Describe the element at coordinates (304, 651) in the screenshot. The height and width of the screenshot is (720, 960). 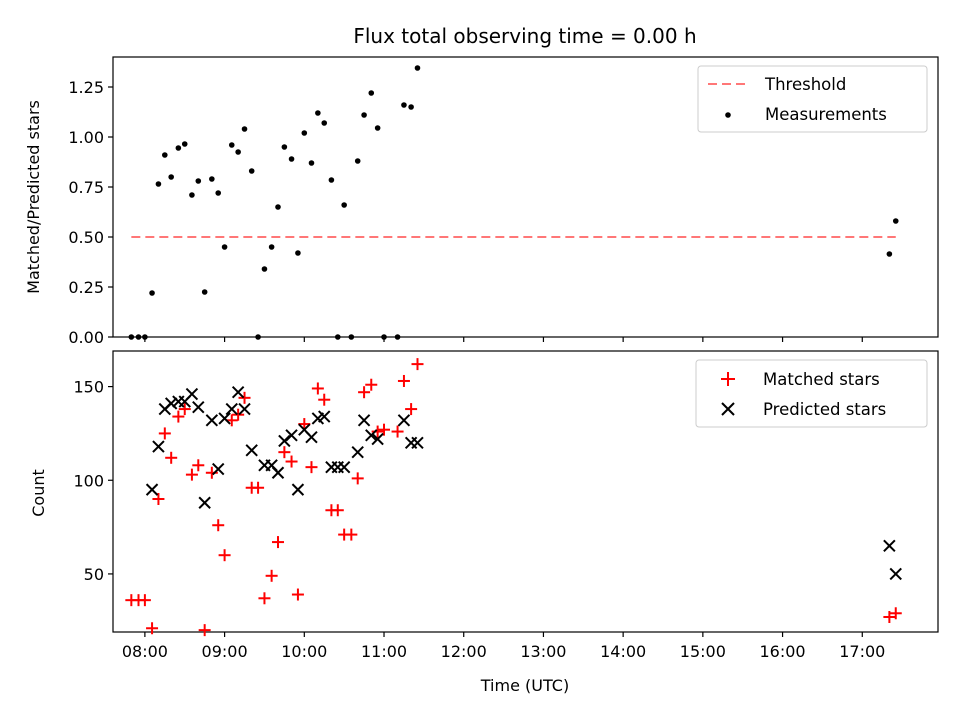
I see `x-tick-label: 10:00` at that location.